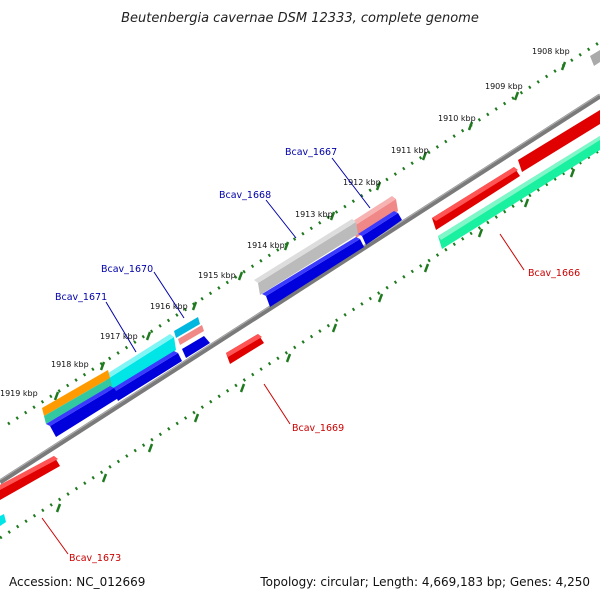 Image resolution: width=600 pixels, height=605 pixels. What do you see at coordinates (476, 198) in the screenshot?
I see `feature-Bcav_1666-gene` at bounding box center [476, 198].